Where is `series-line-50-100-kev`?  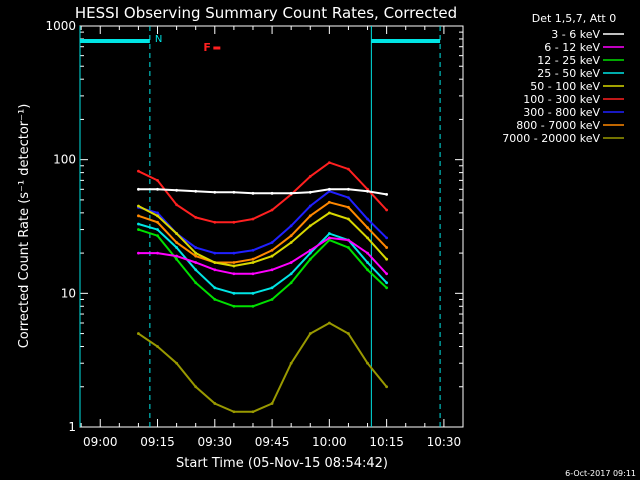 series-line-50-100-kev is located at coordinates (262, 236).